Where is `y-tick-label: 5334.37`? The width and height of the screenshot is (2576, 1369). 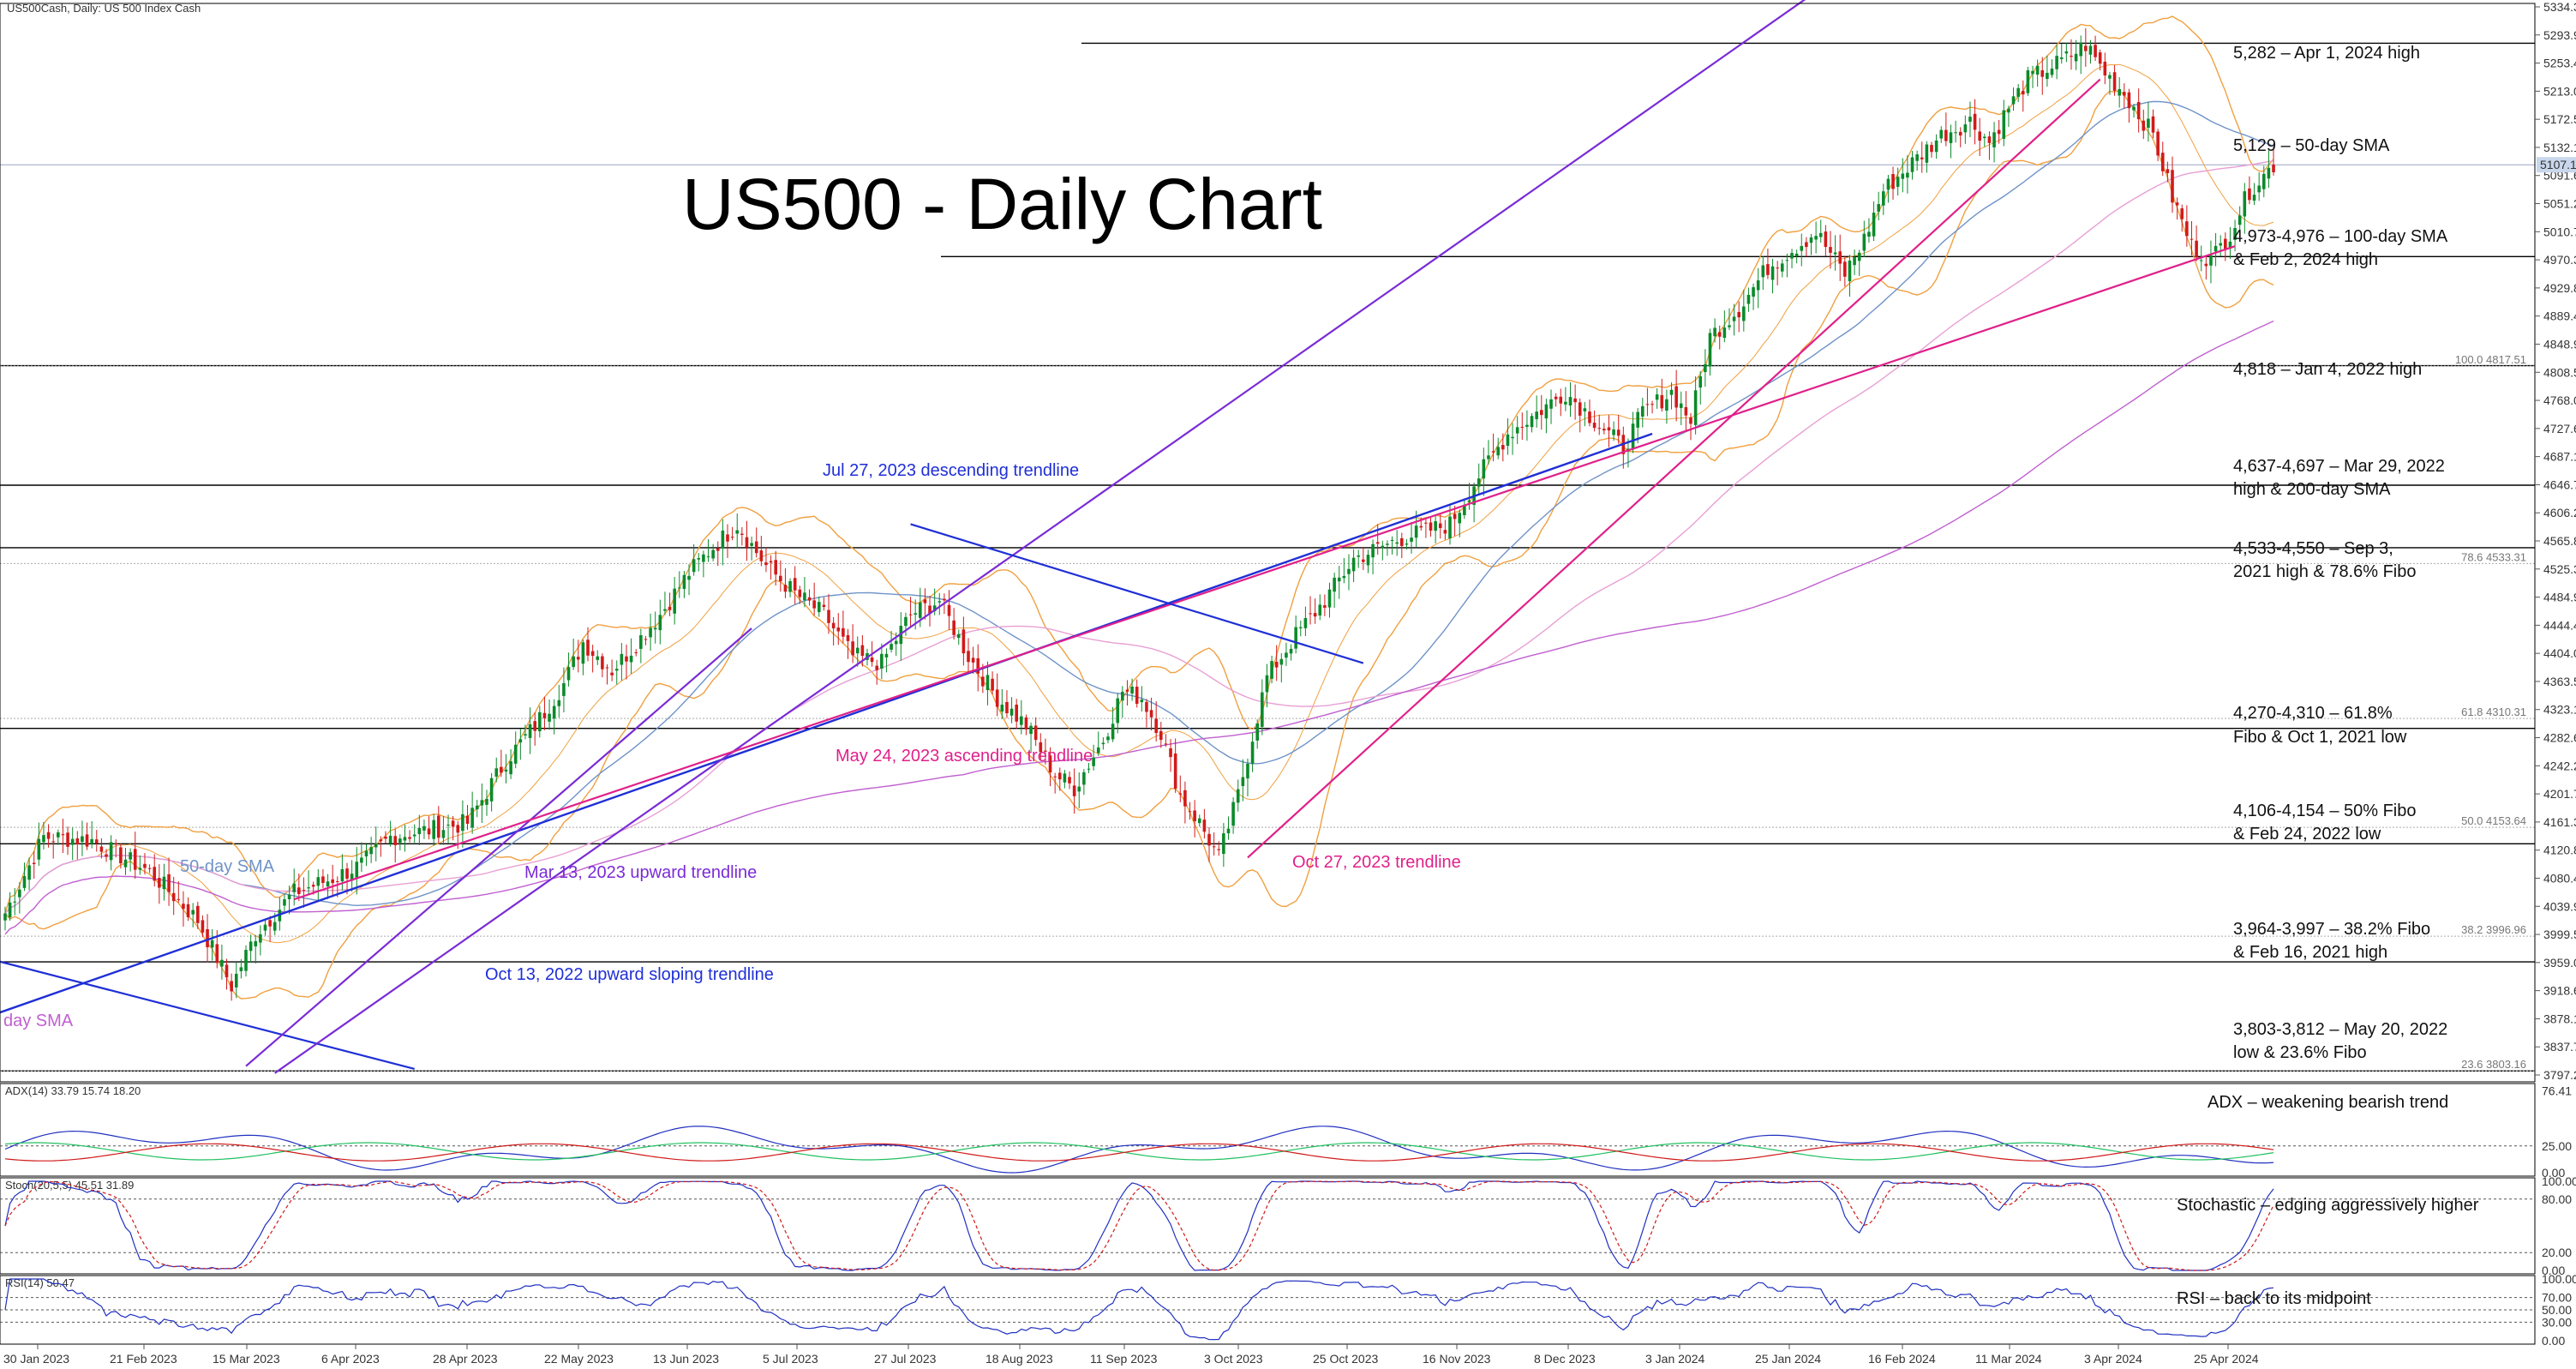
y-tick-label: 5334.37 is located at coordinates (2559, 7).